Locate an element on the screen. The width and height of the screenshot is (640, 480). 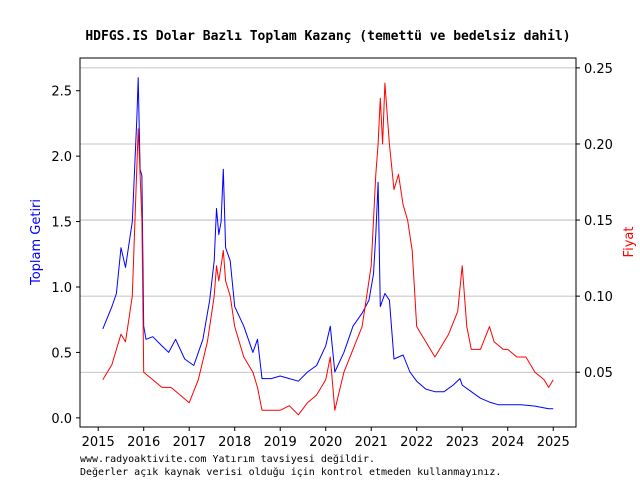
left-tick-label: 1.0 is located at coordinates (61, 288).